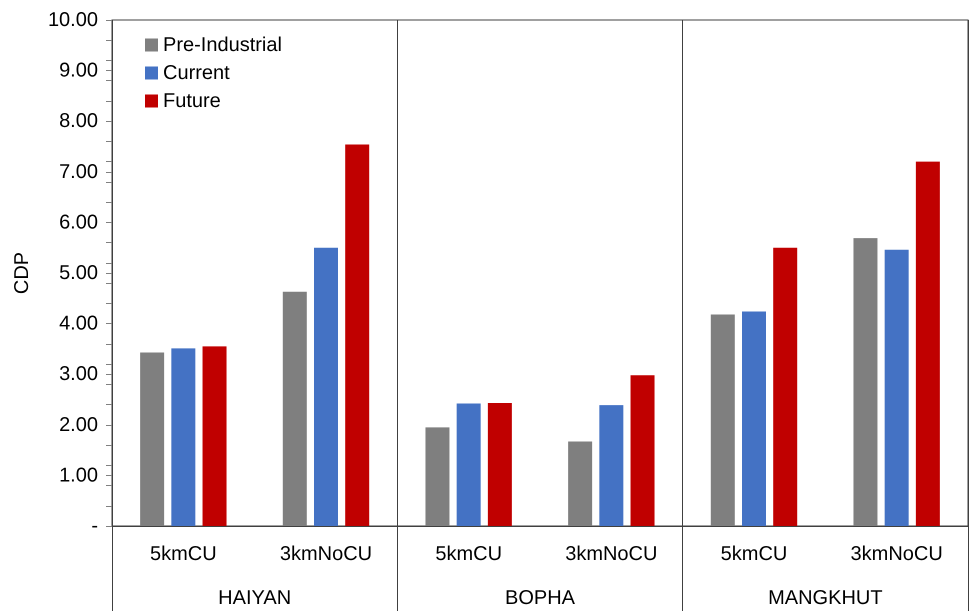  I want to click on y-tick-label: 5.00, so click(78, 273).